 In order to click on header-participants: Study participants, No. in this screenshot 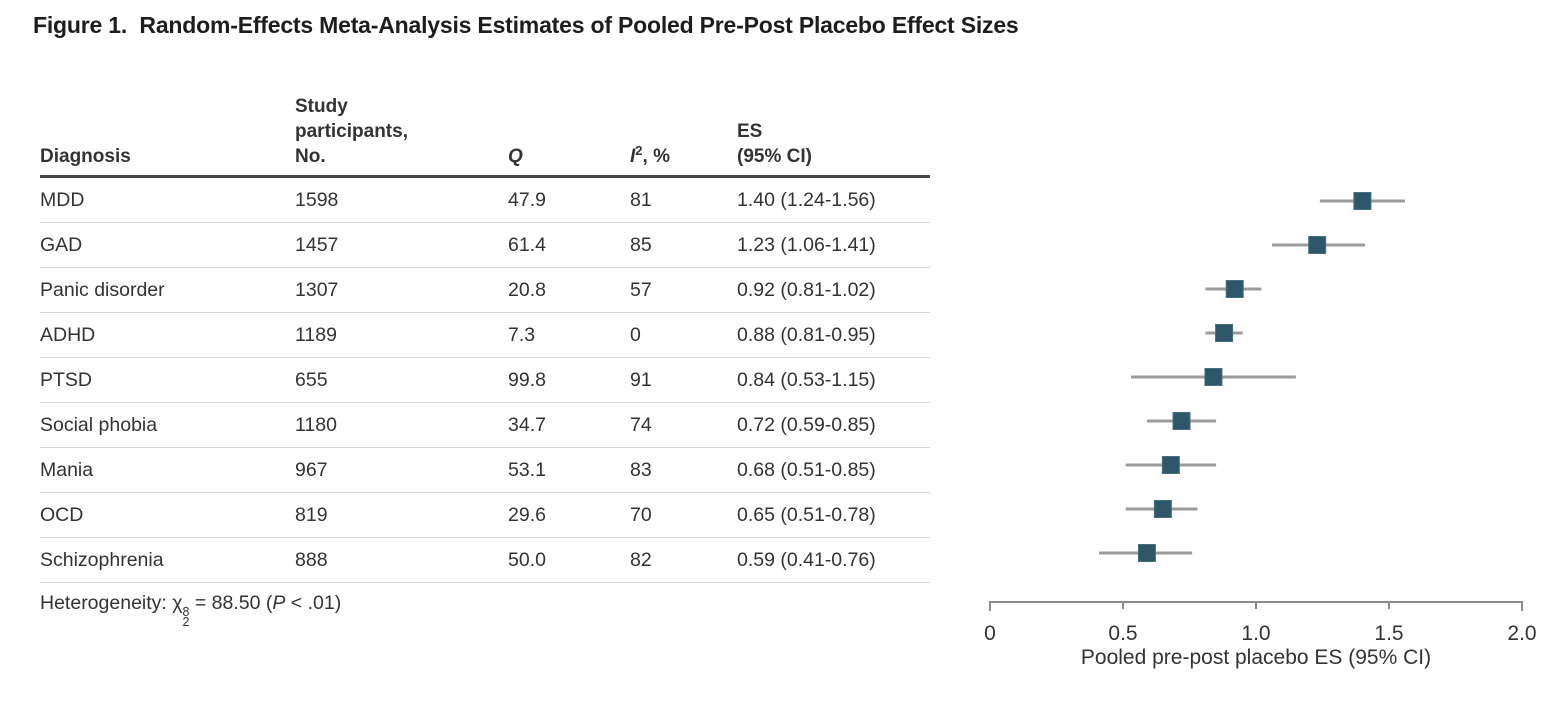, I will do `click(351, 131)`.